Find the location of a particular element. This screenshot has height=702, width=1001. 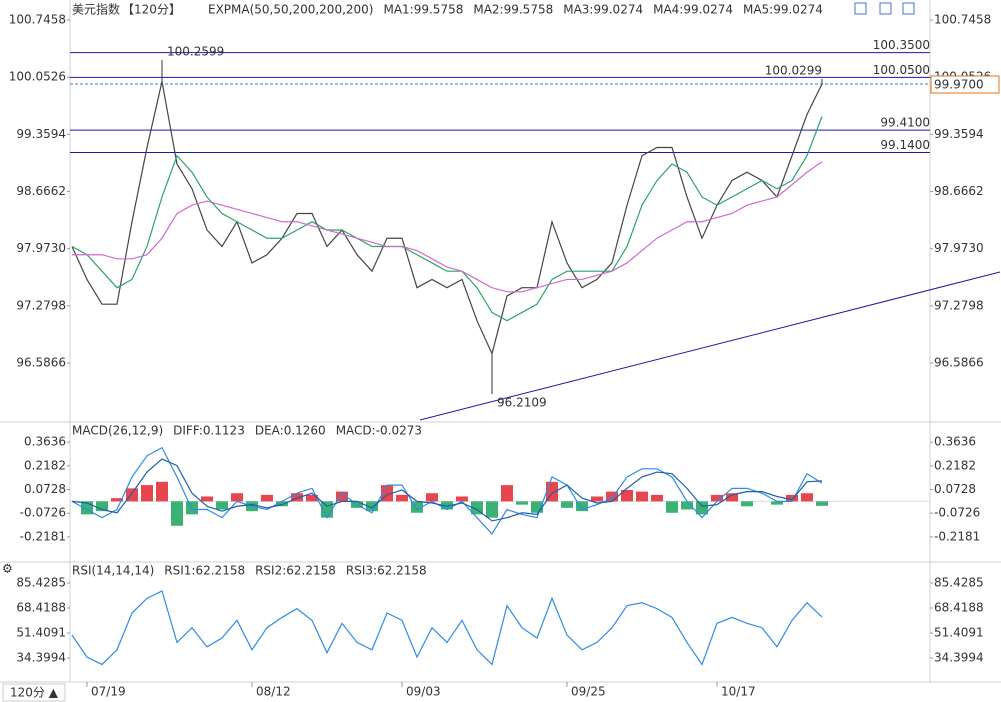

y-tick-label: 96.5866 is located at coordinates (41, 363).